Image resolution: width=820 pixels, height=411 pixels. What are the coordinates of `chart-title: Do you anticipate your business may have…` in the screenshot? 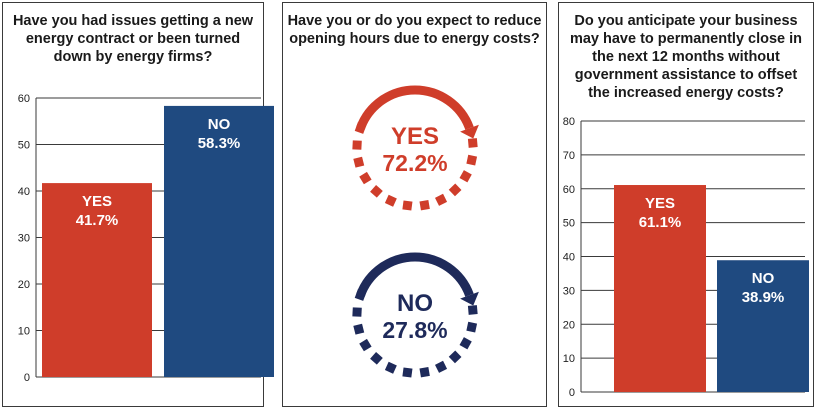 It's located at (686, 57).